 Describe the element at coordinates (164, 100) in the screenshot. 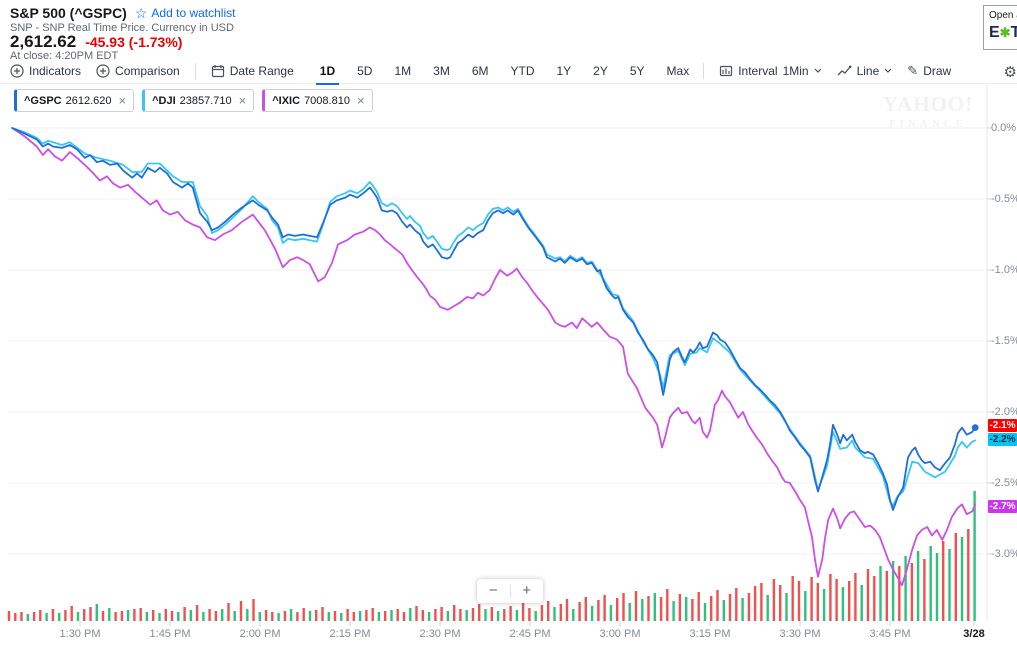

I see `pill-symbol: ^DJI` at that location.